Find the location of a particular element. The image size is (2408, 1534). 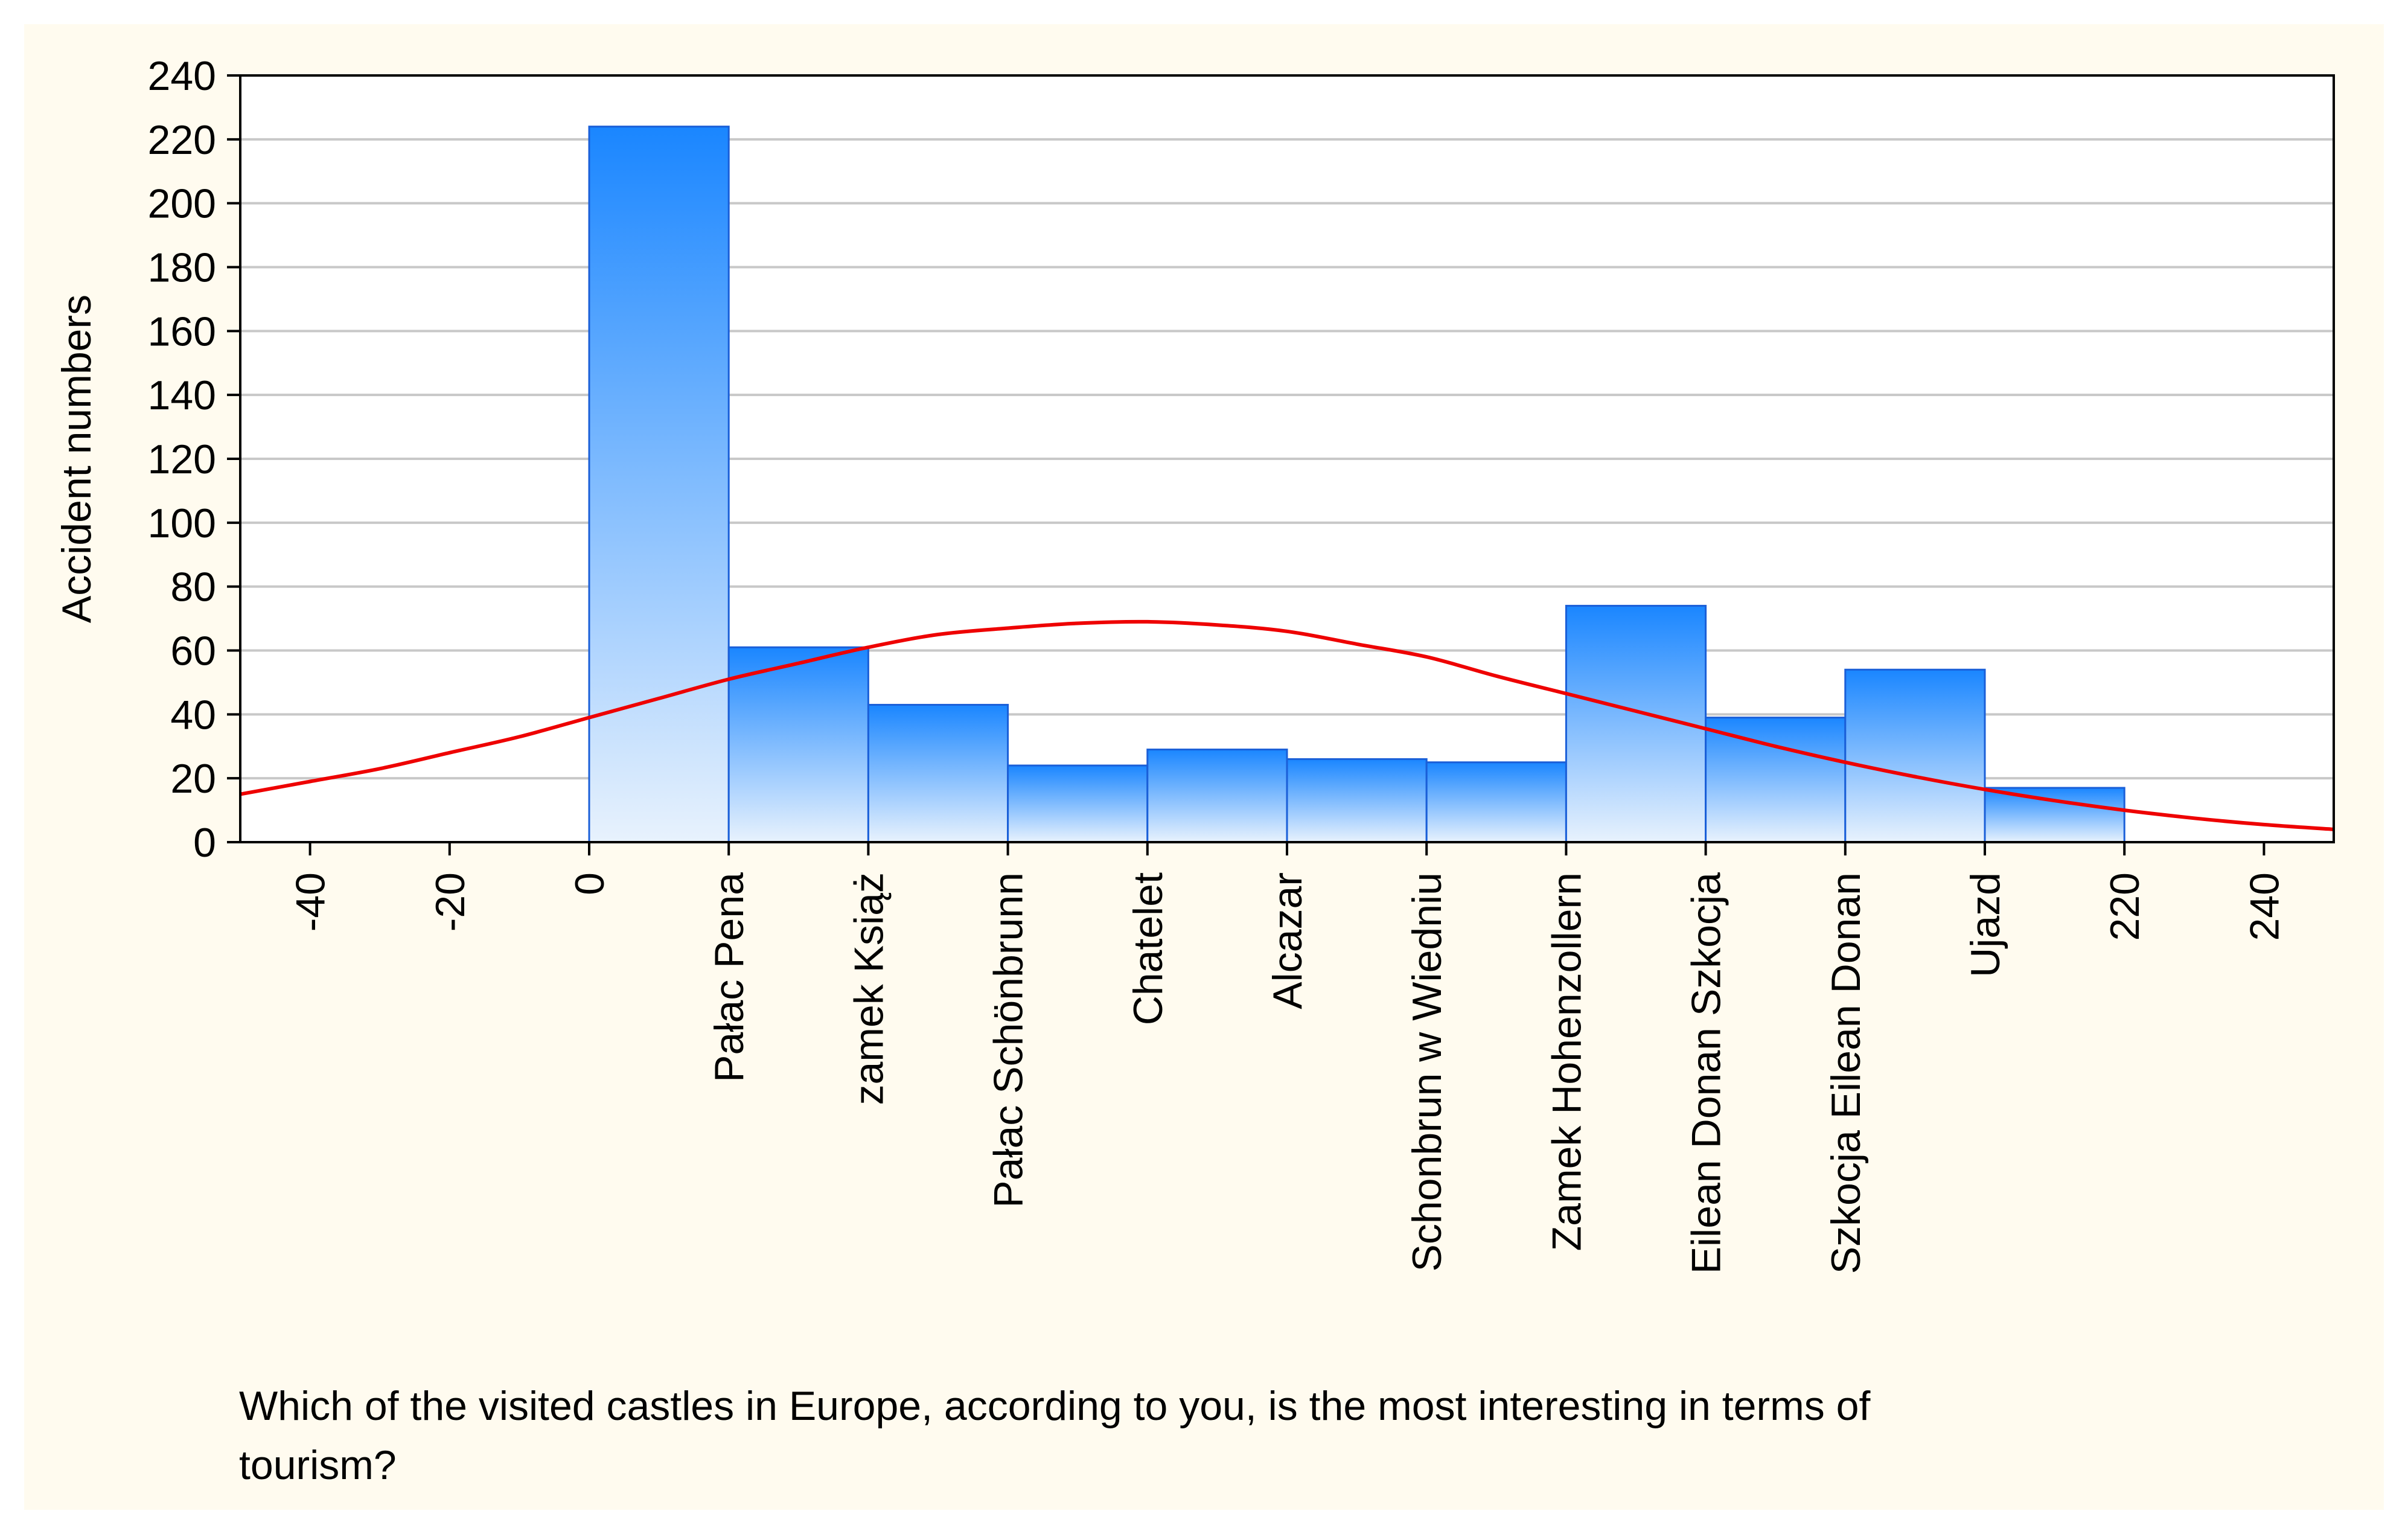

y-tick-label: 160 is located at coordinates (182, 331).